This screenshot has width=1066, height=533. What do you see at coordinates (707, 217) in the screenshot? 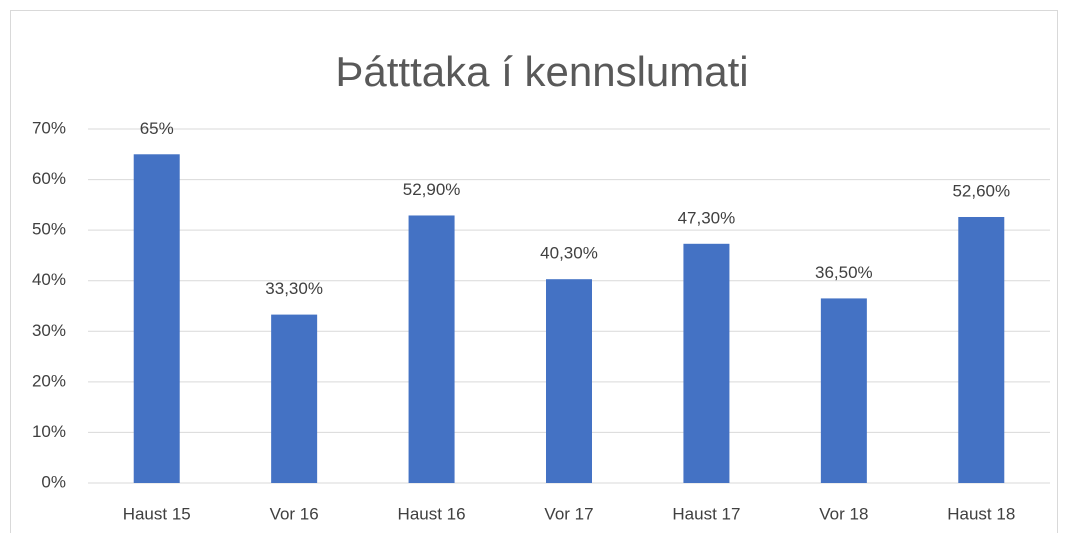
I see `data-label: 47,30%` at bounding box center [707, 217].